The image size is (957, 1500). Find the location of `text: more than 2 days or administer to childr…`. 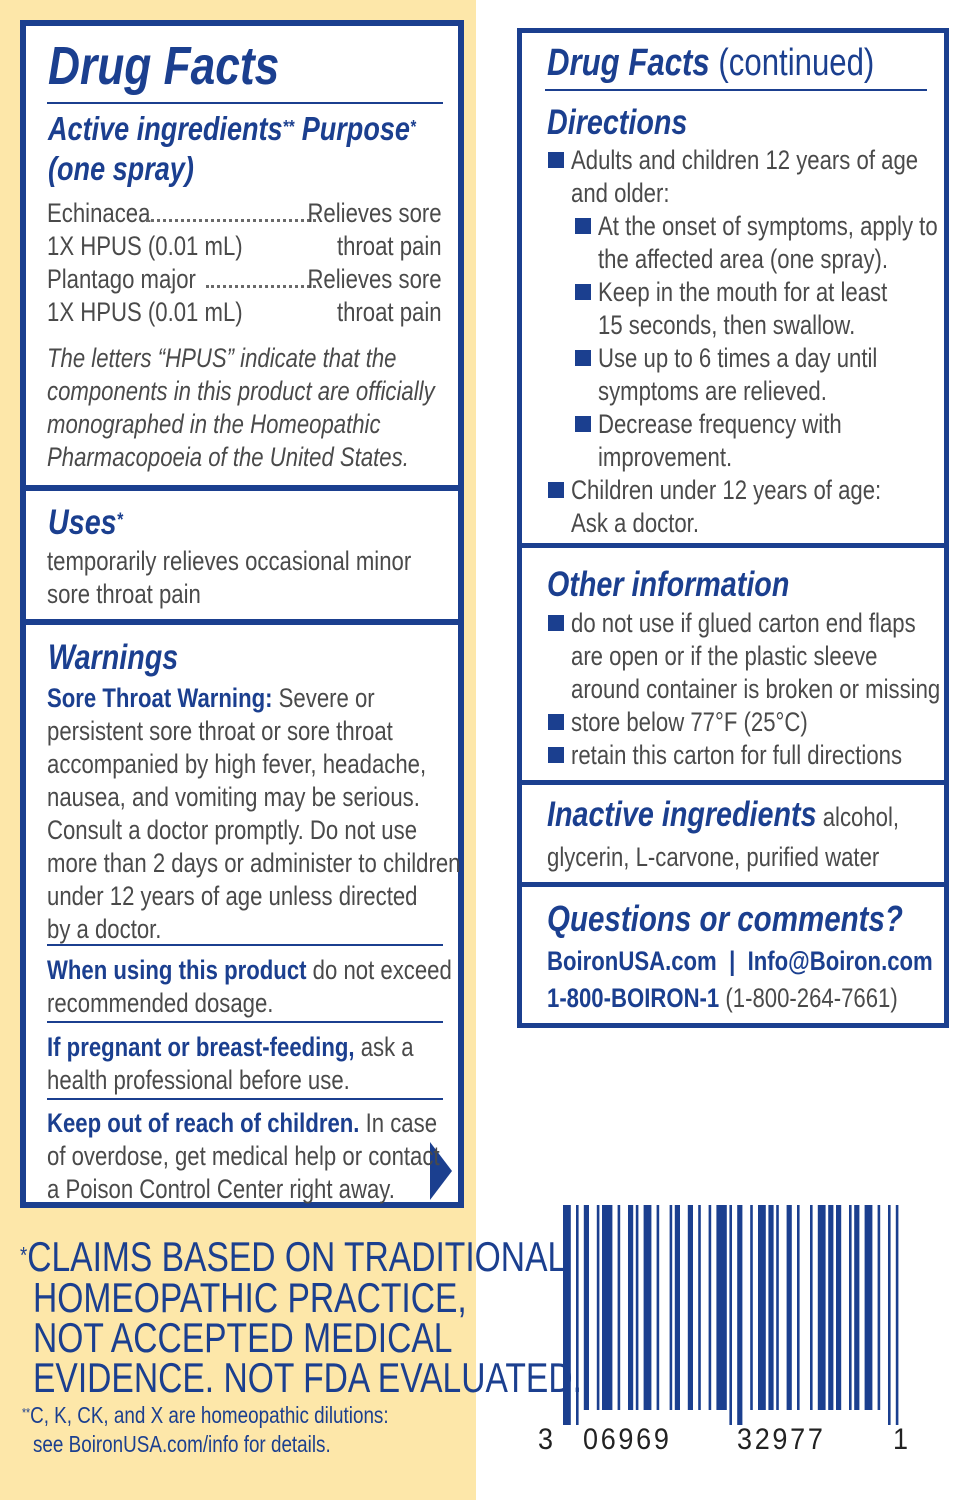

text: more than 2 days or administer to childr… is located at coordinates (254, 863).